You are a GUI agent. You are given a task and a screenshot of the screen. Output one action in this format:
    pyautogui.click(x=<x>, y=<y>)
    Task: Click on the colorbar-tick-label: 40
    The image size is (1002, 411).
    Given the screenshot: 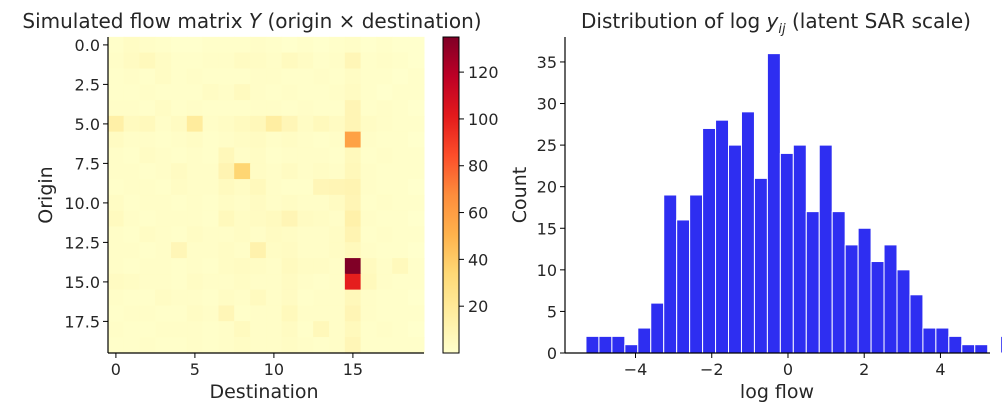 What is the action you would take?
    pyautogui.click(x=478, y=259)
    